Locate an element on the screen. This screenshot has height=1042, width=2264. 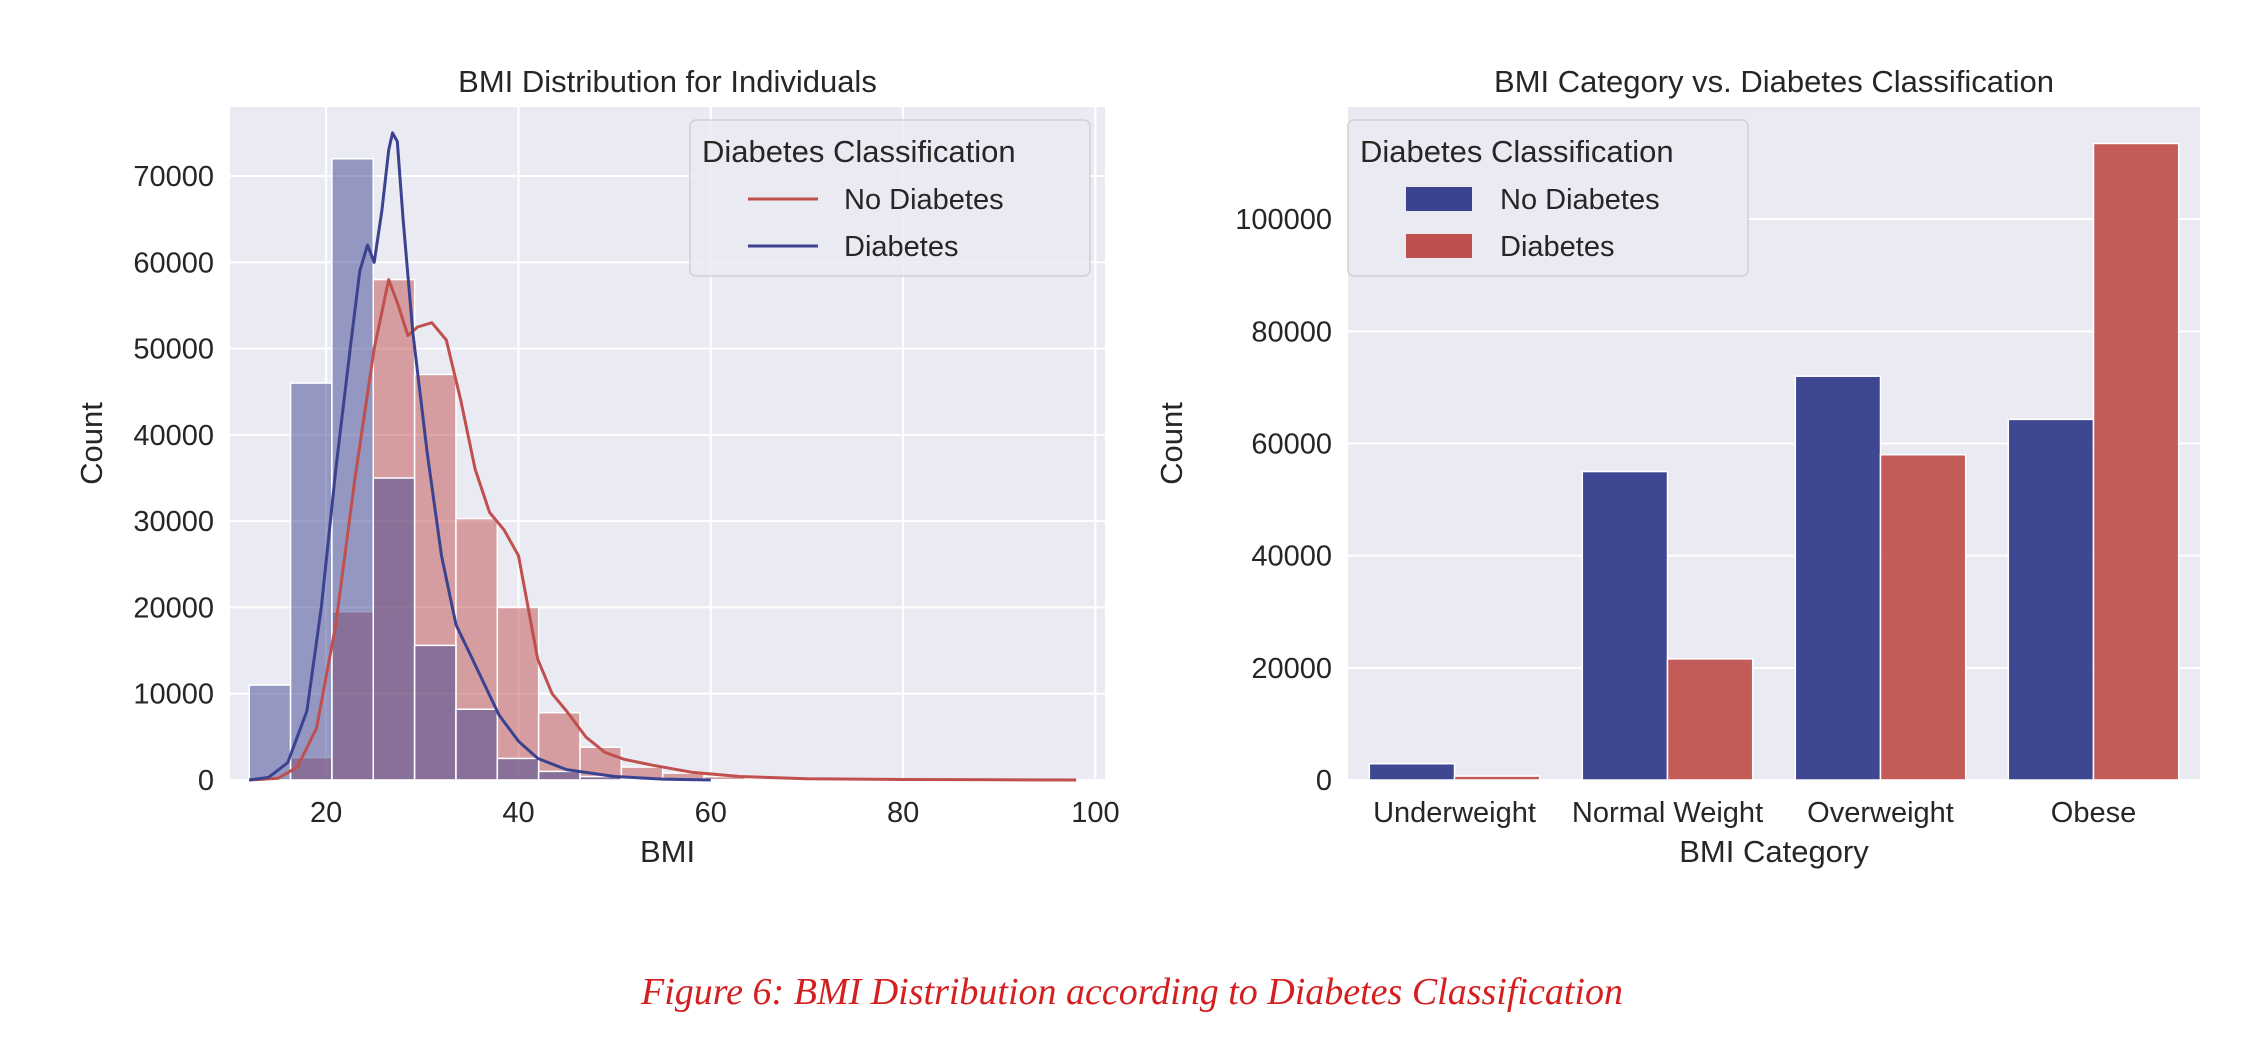
bar-chart-y-tick-label: 80000 is located at coordinates (1291, 332).